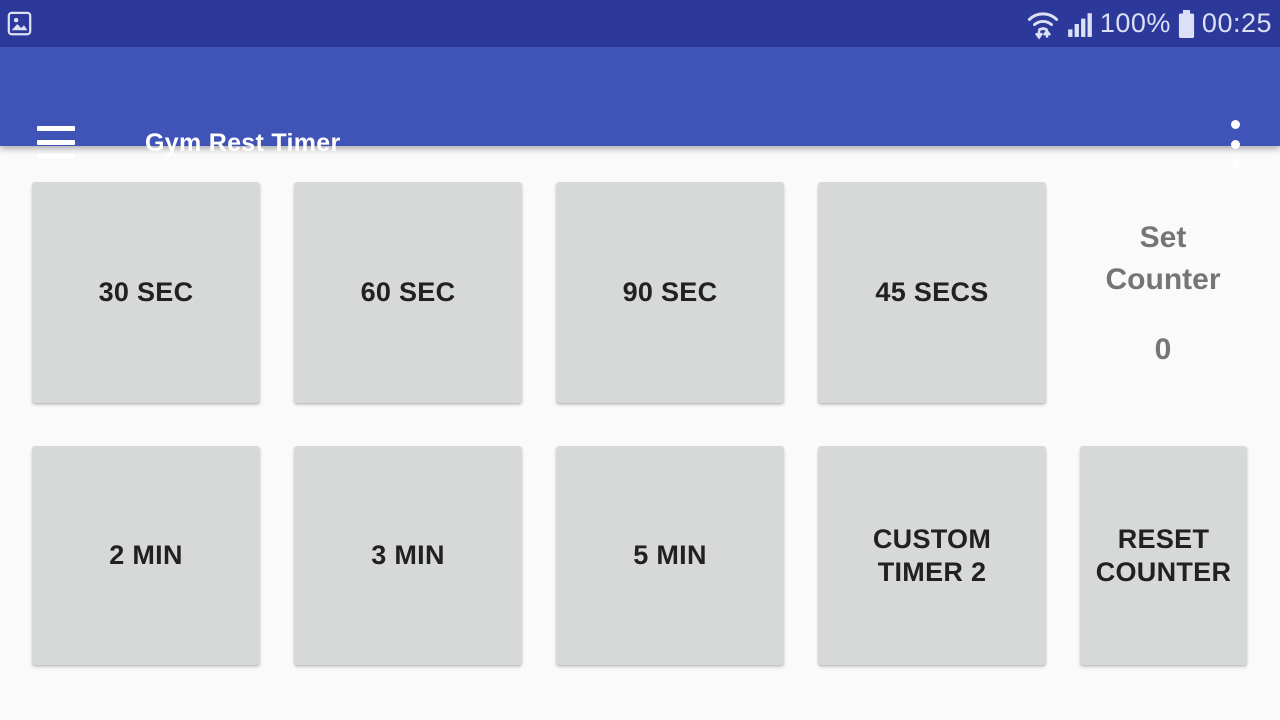 The height and width of the screenshot is (720, 1280). Describe the element at coordinates (408, 292) in the screenshot. I see `timer-60-sec-button: 60 SEC` at that location.